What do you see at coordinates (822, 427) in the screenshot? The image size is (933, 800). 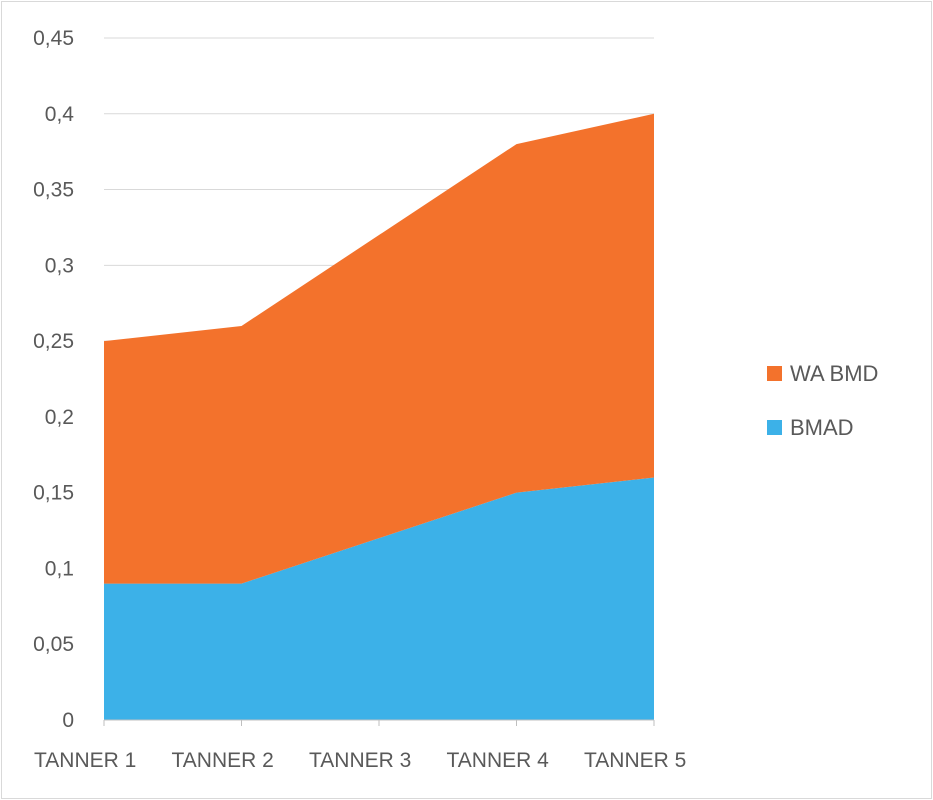 I see `legend-label-bmad: BMAD` at bounding box center [822, 427].